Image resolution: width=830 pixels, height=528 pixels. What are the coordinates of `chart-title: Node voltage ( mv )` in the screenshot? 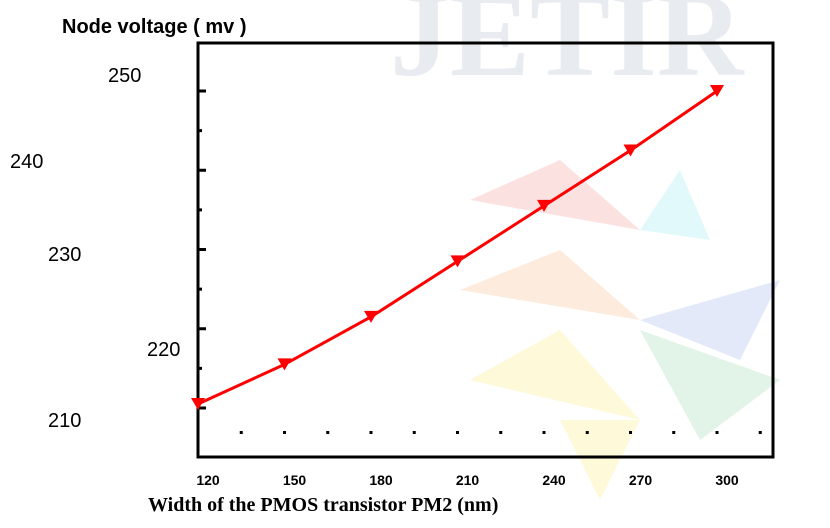 It's located at (154, 27).